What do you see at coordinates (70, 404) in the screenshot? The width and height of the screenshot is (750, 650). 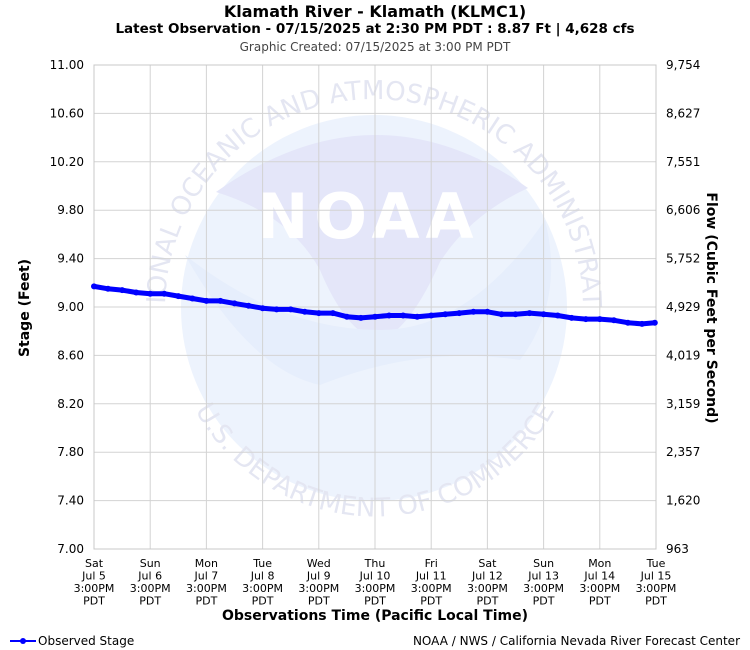 I see `y-tick-label: 8.20` at bounding box center [70, 404].